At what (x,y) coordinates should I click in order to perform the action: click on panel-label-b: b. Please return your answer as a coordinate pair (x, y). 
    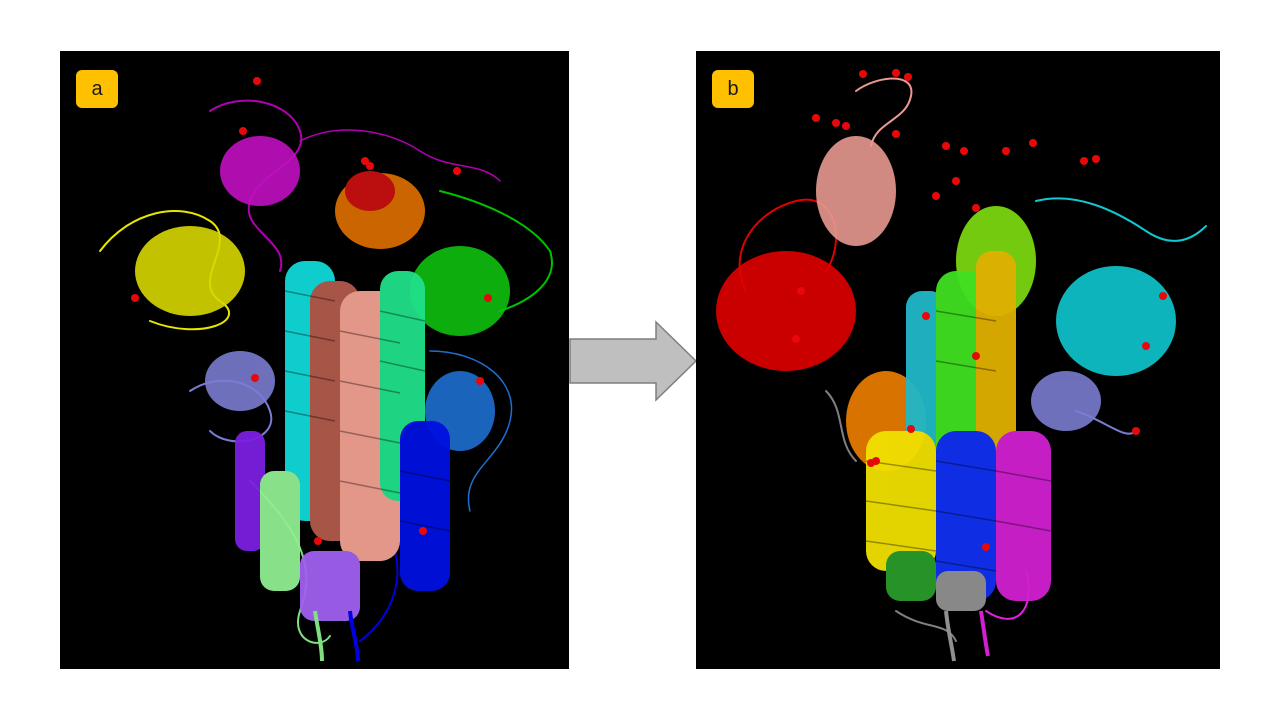
    Looking at the image, I should click on (733, 89).